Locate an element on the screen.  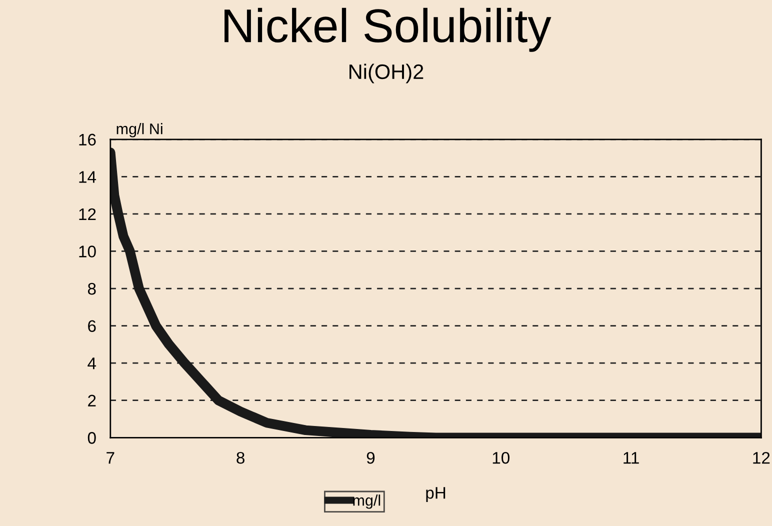
y-axis-title: mg/l Ni is located at coordinates (139, 130).